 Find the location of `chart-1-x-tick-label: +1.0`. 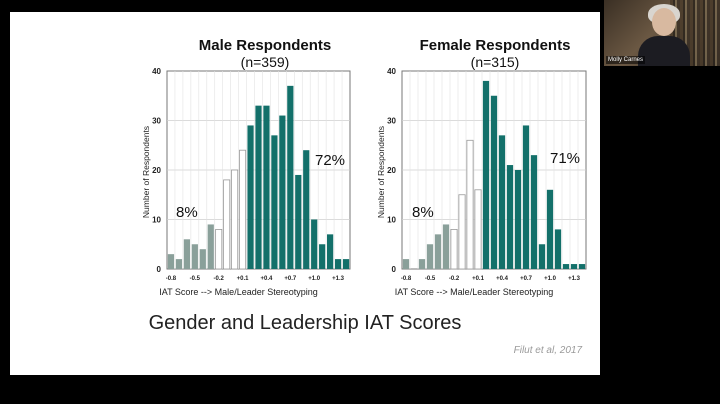

chart-1-x-tick-label: +1.0 is located at coordinates (314, 279).